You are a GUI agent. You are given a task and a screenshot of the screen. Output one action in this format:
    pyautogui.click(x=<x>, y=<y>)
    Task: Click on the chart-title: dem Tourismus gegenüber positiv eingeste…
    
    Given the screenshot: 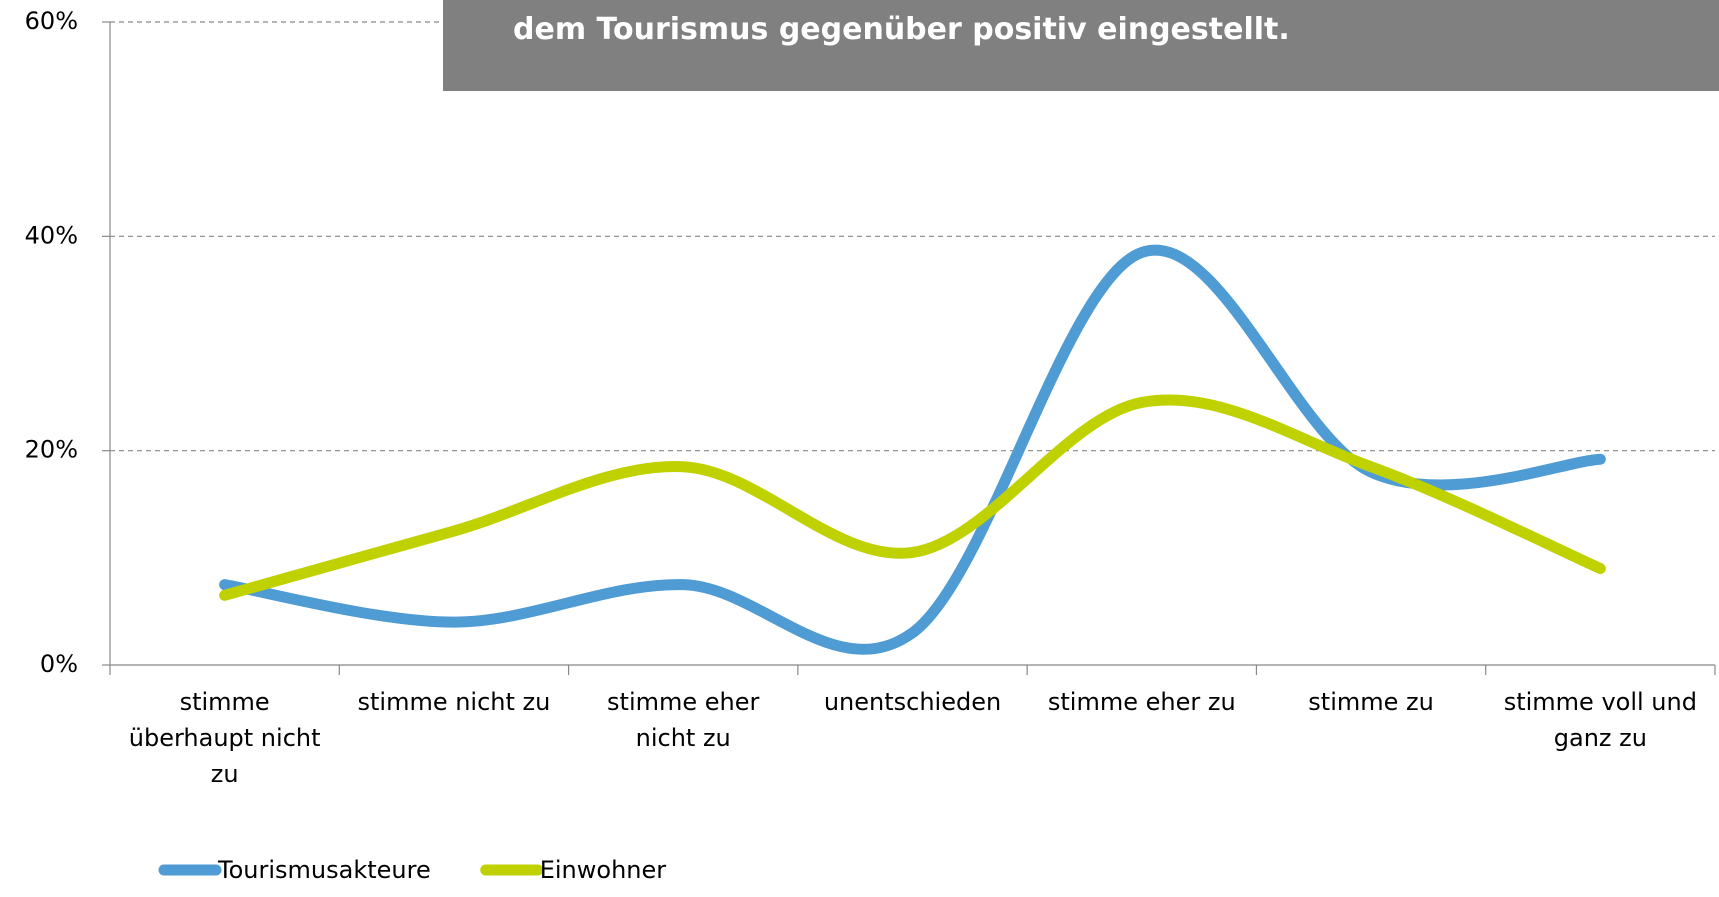 What is the action you would take?
    pyautogui.click(x=1081, y=45)
    